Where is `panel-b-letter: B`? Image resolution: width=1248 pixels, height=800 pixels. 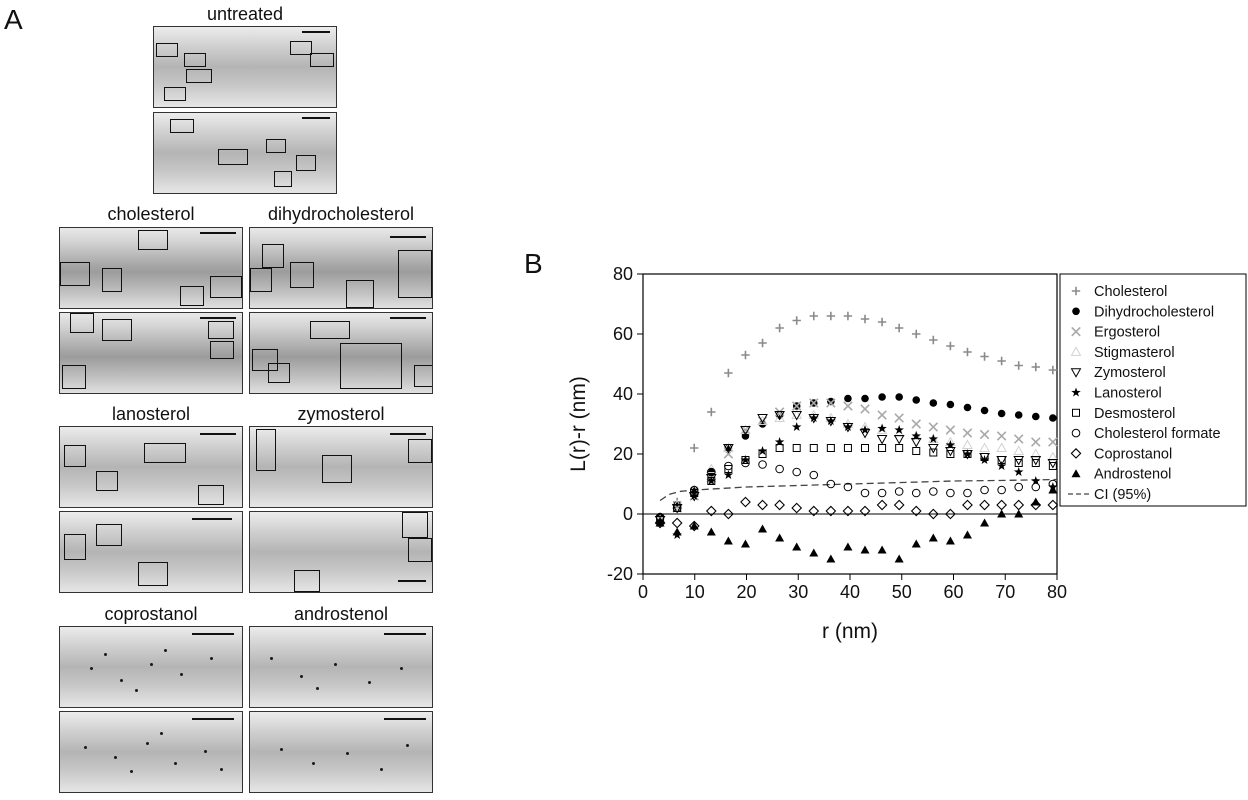
panel-b-letter: B is located at coordinates (533, 263).